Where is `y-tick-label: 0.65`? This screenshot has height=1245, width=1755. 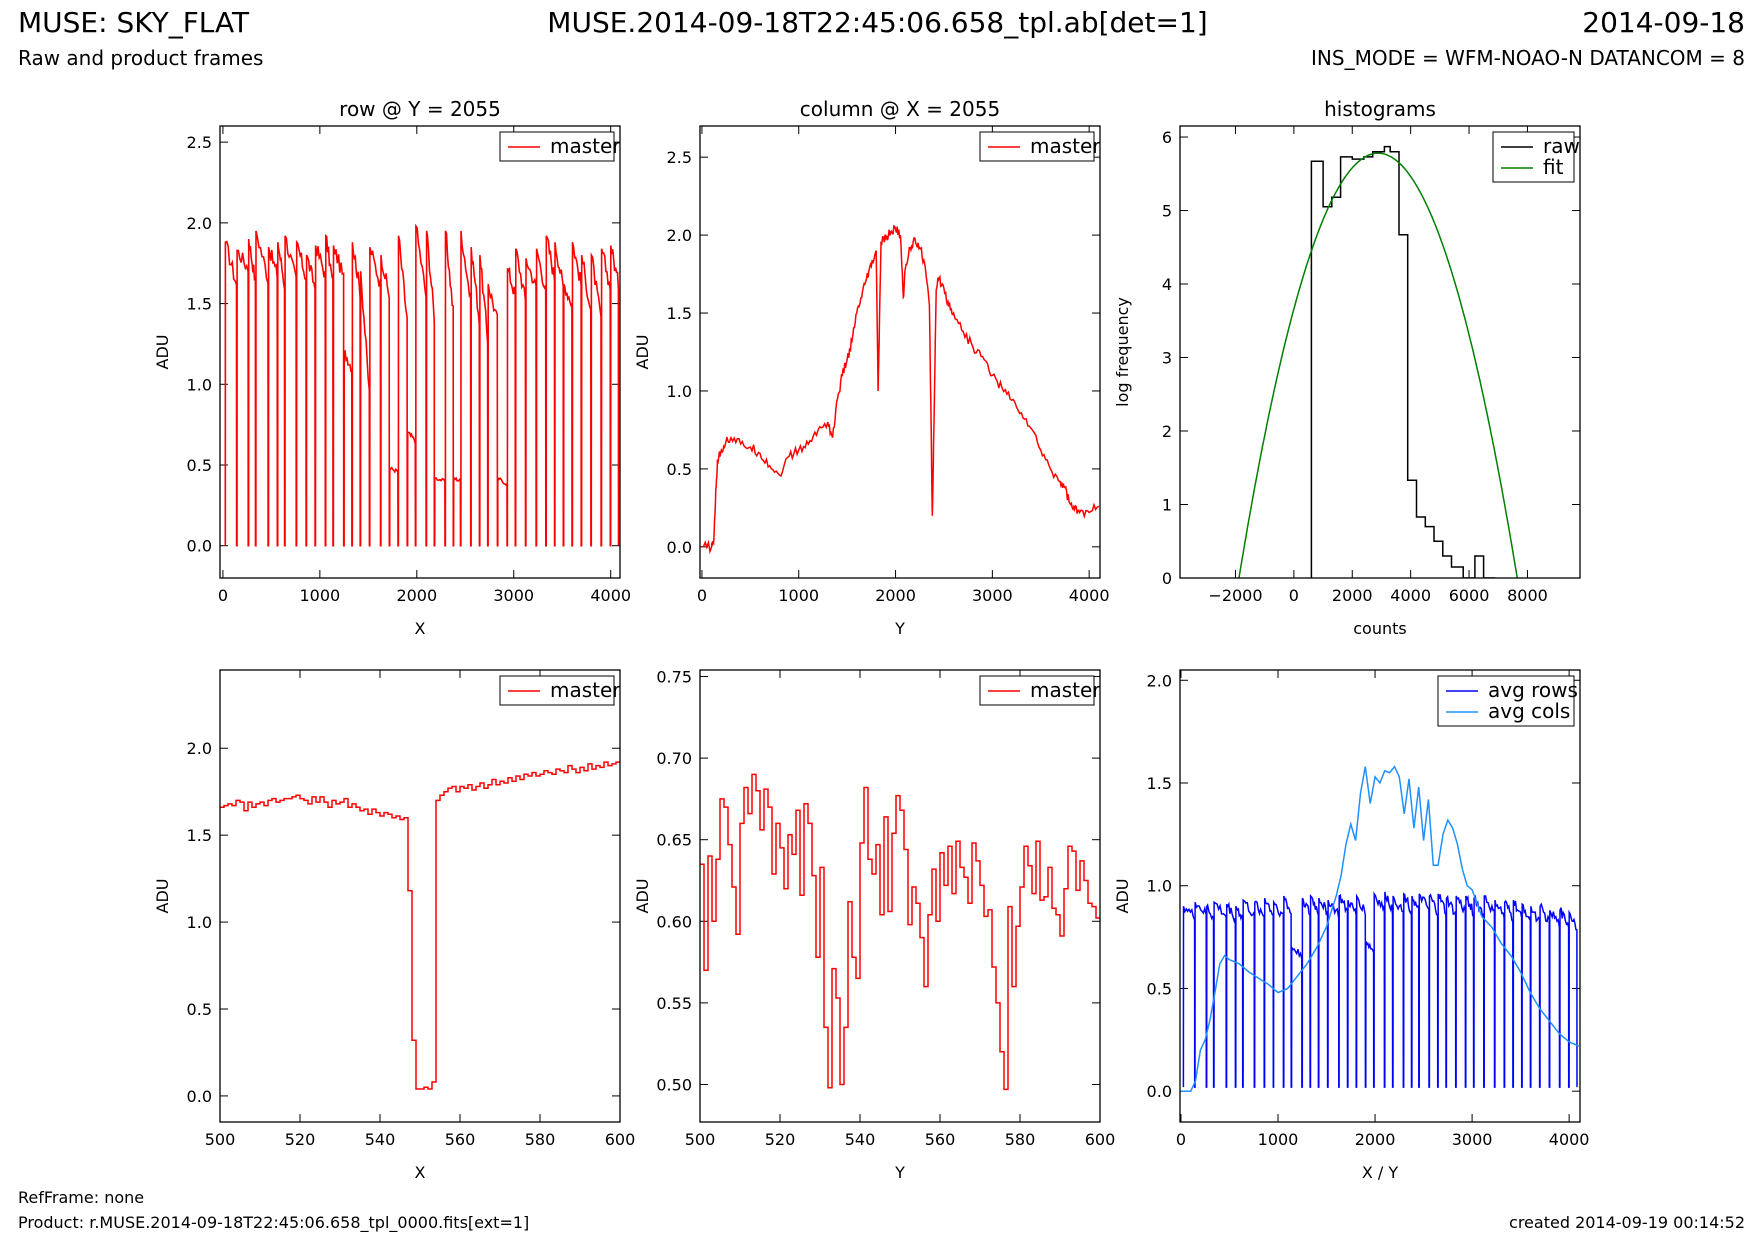 y-tick-label: 0.65 is located at coordinates (674, 840).